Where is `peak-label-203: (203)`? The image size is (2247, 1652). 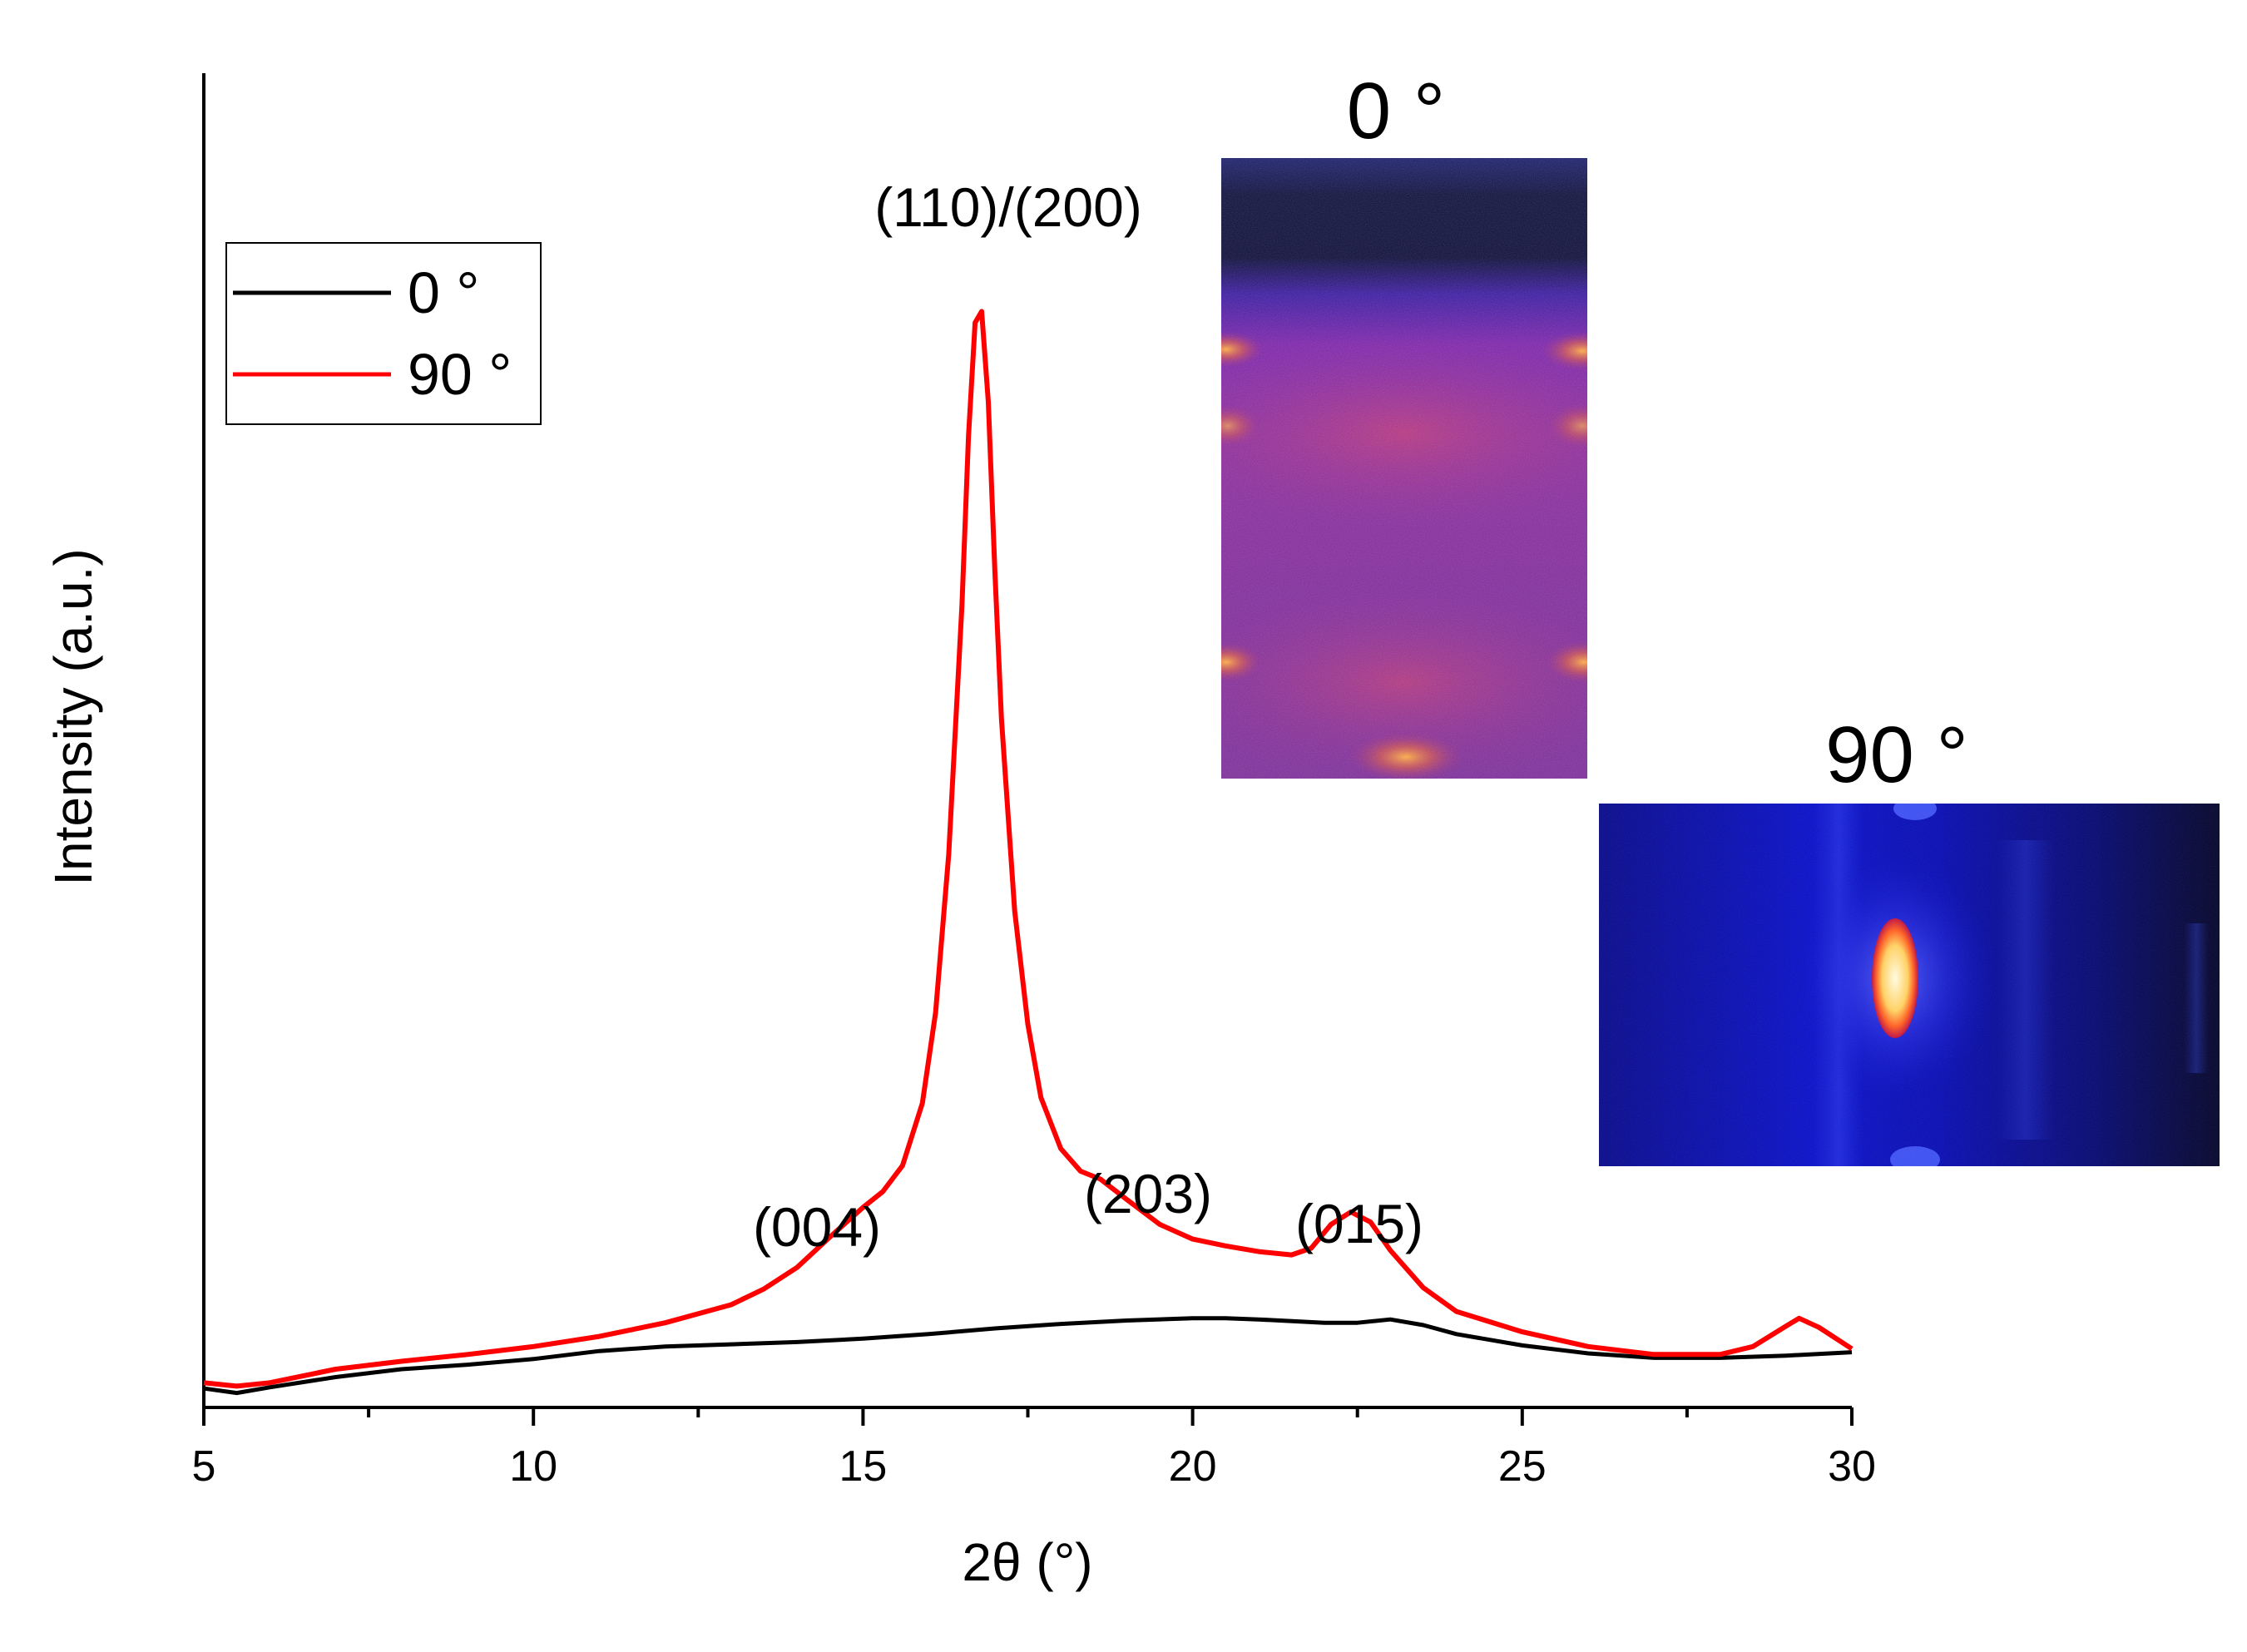 peak-label-203: (203) is located at coordinates (1148, 1193).